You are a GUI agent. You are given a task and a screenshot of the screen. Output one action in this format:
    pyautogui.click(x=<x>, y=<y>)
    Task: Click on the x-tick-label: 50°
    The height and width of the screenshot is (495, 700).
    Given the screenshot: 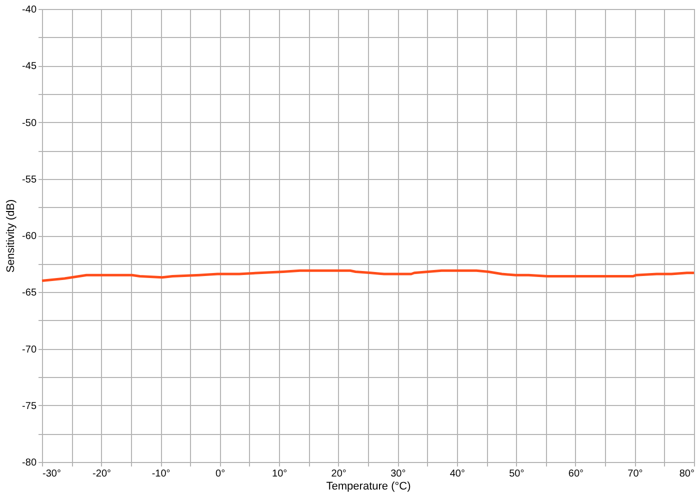 What is the action you would take?
    pyautogui.click(x=516, y=474)
    